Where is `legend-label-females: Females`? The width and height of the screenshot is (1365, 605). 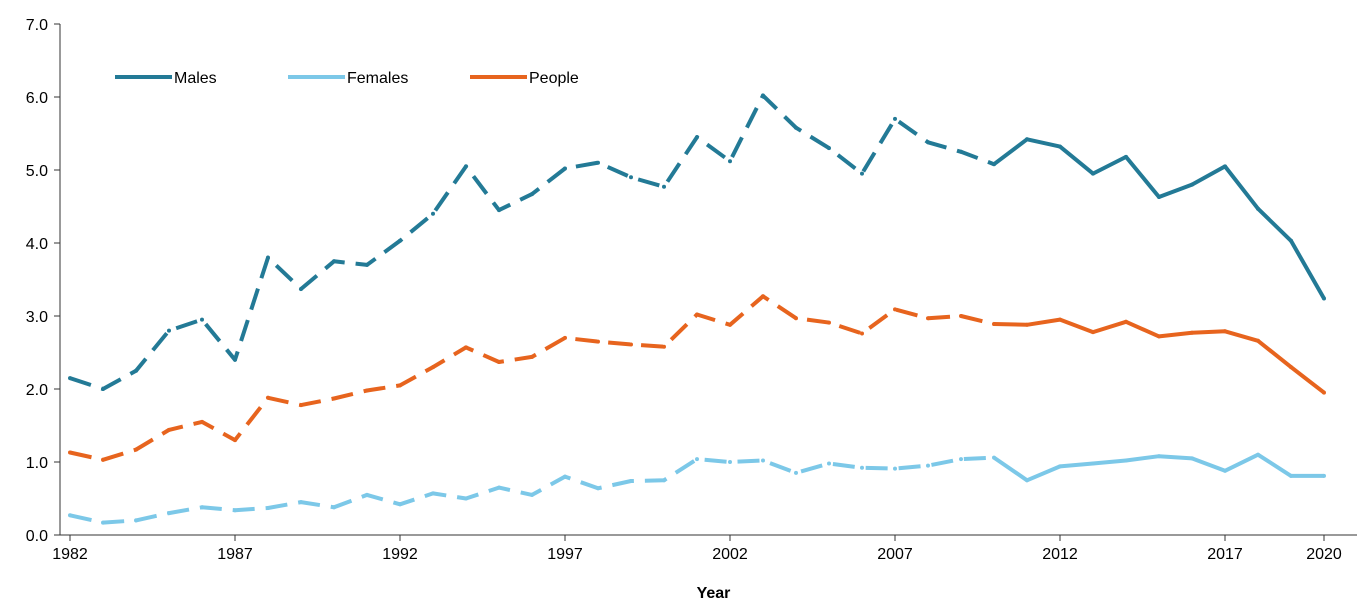 legend-label-females: Females is located at coordinates (377, 78).